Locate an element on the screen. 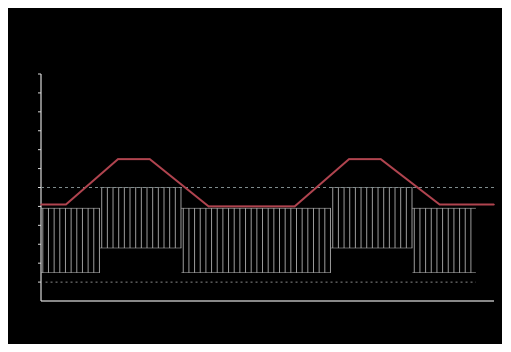 The width and height of the screenshot is (511, 352). trapezoid-series-line is located at coordinates (267, 183).